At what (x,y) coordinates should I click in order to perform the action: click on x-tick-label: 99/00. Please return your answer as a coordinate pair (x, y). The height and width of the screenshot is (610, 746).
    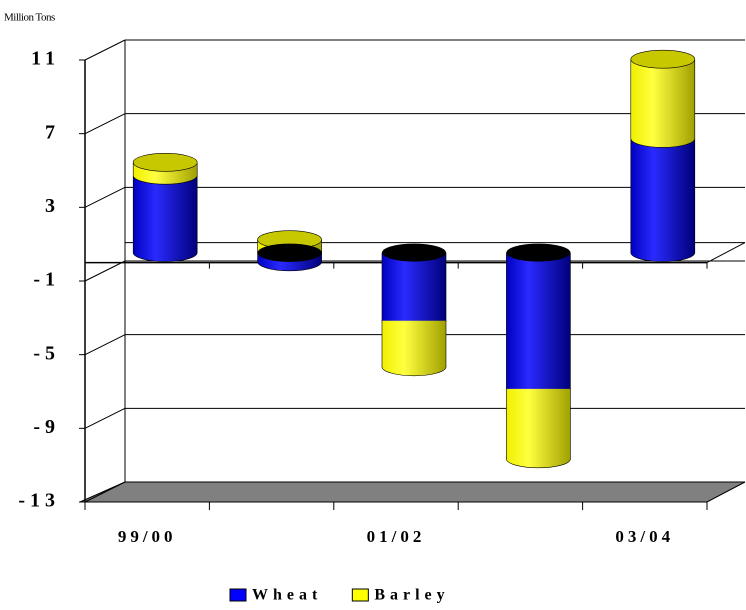
    Looking at the image, I should click on (147, 536).